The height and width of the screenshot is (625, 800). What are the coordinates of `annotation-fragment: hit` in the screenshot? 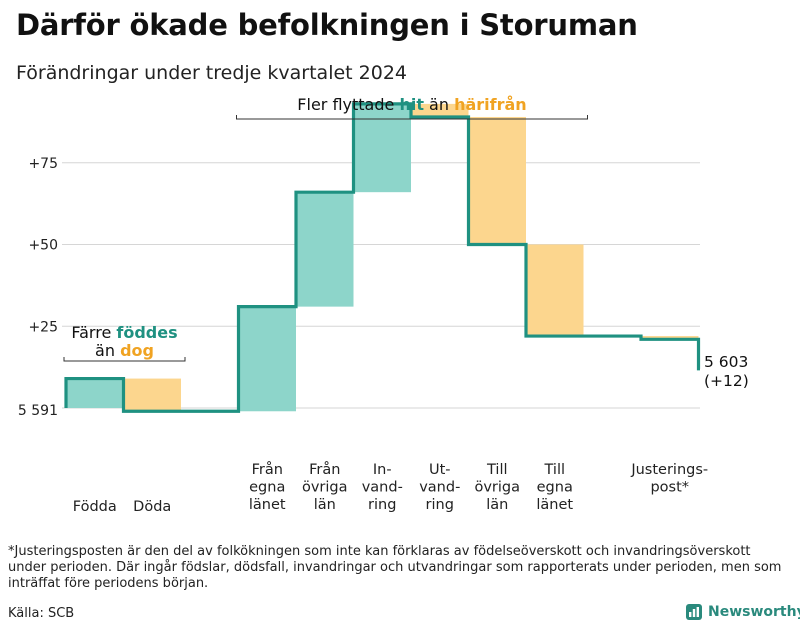 It's located at (411, 104).